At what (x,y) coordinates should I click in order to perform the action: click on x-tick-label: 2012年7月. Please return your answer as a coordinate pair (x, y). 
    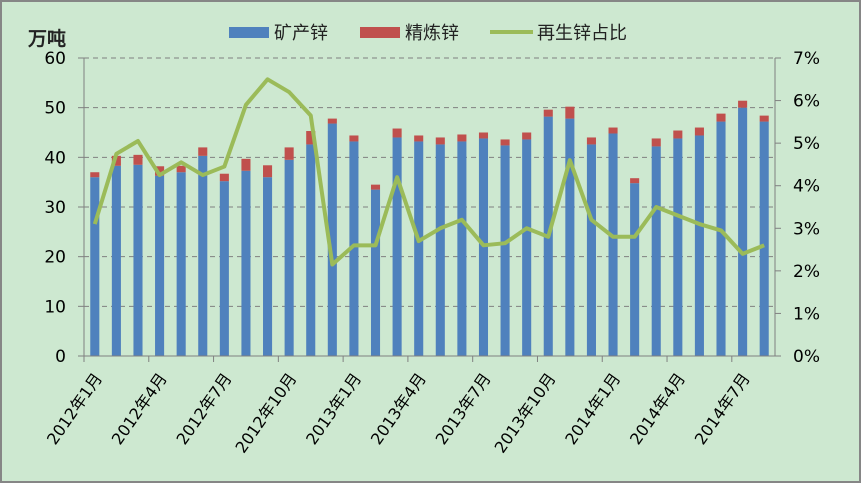
    Looking at the image, I should click on (204, 408).